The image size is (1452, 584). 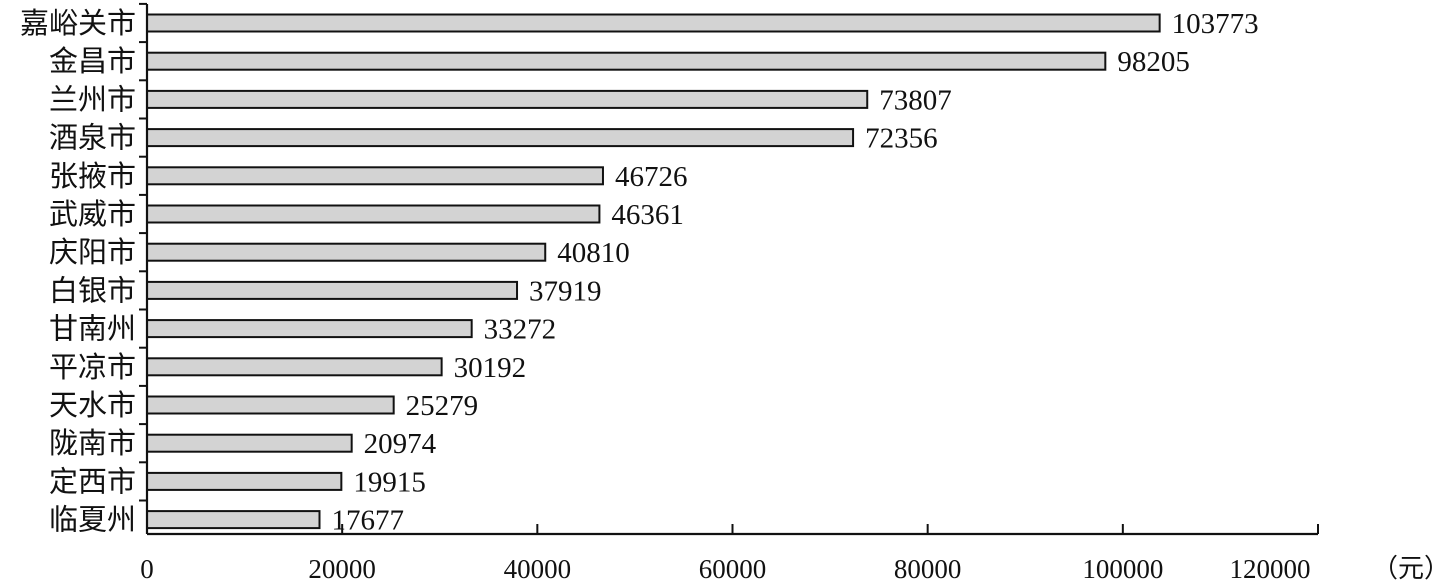 I want to click on x-tick-label: 80000, so click(x=928, y=569).